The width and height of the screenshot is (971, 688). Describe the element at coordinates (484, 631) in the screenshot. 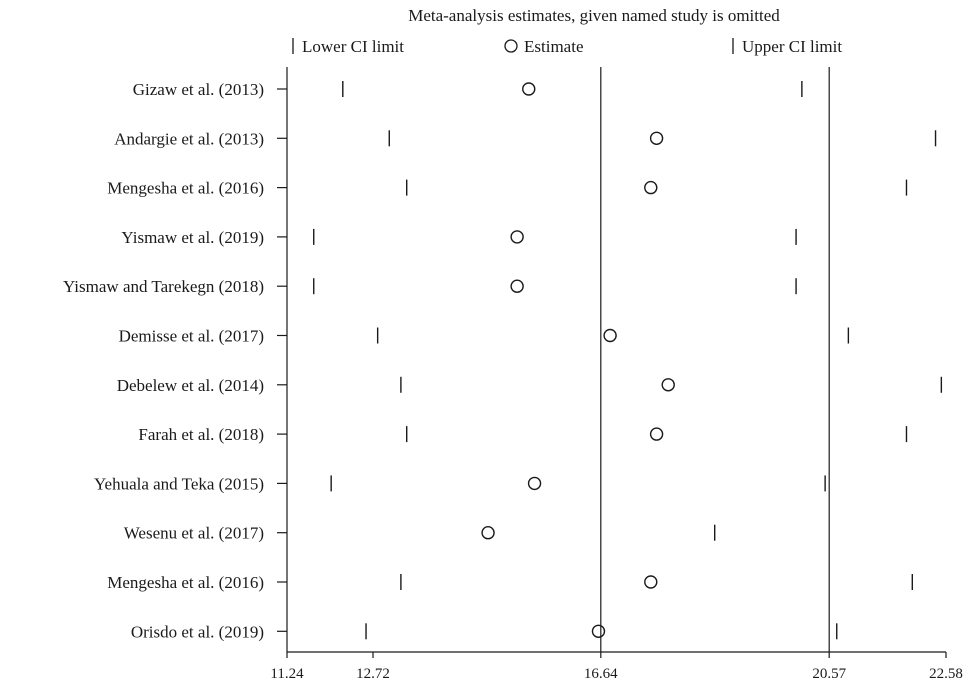

I see `study-row: Orisdo et al. (2019)` at that location.